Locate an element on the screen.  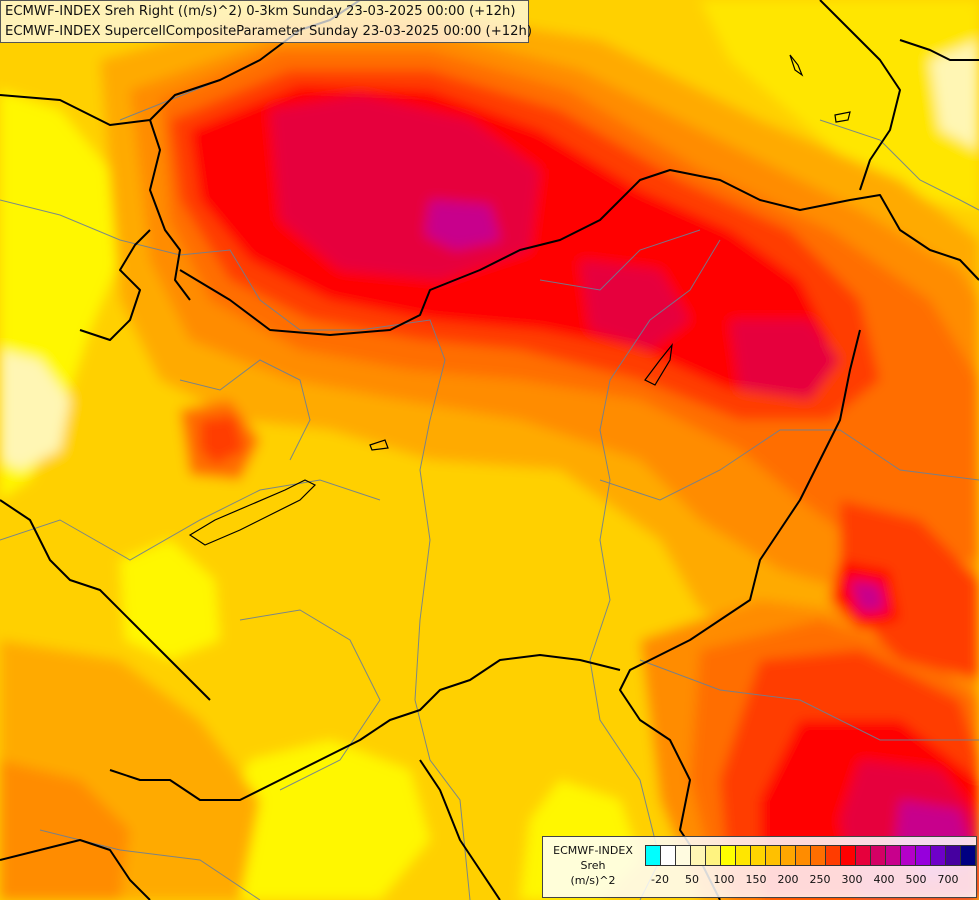
river-tisza is located at coordinates (655, 569).